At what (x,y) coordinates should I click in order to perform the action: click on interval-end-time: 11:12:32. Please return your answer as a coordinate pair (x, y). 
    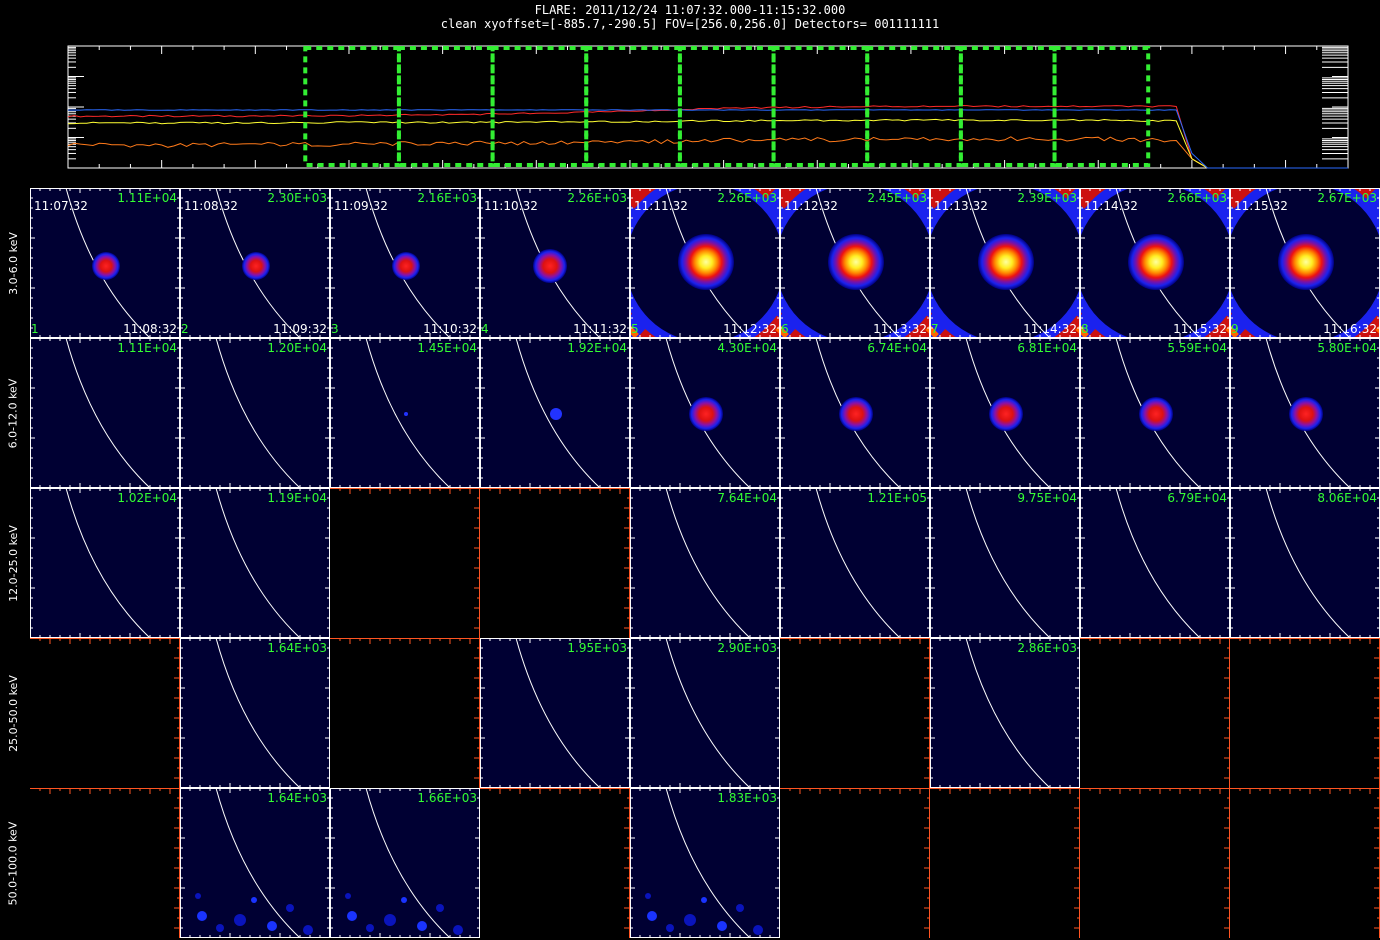
    Looking at the image, I should click on (750, 329).